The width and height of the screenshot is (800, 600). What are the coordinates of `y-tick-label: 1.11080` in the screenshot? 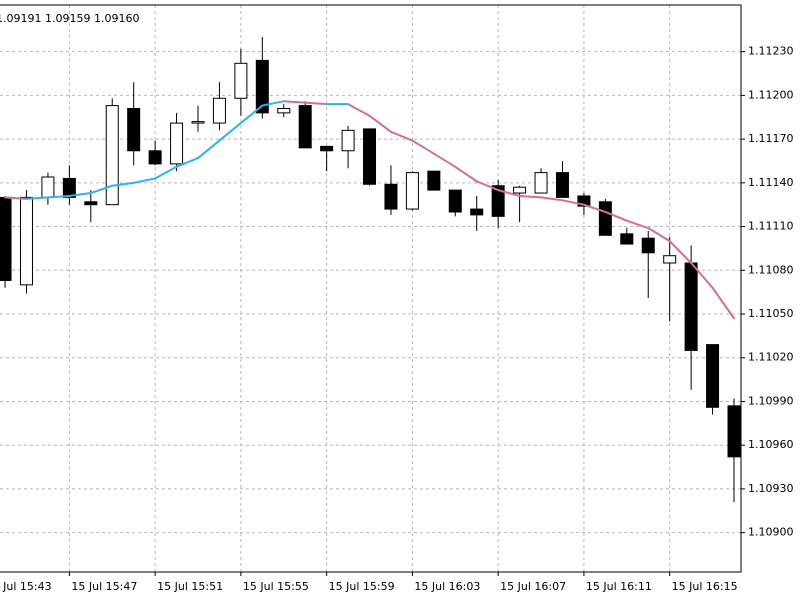 It's located at (771, 269).